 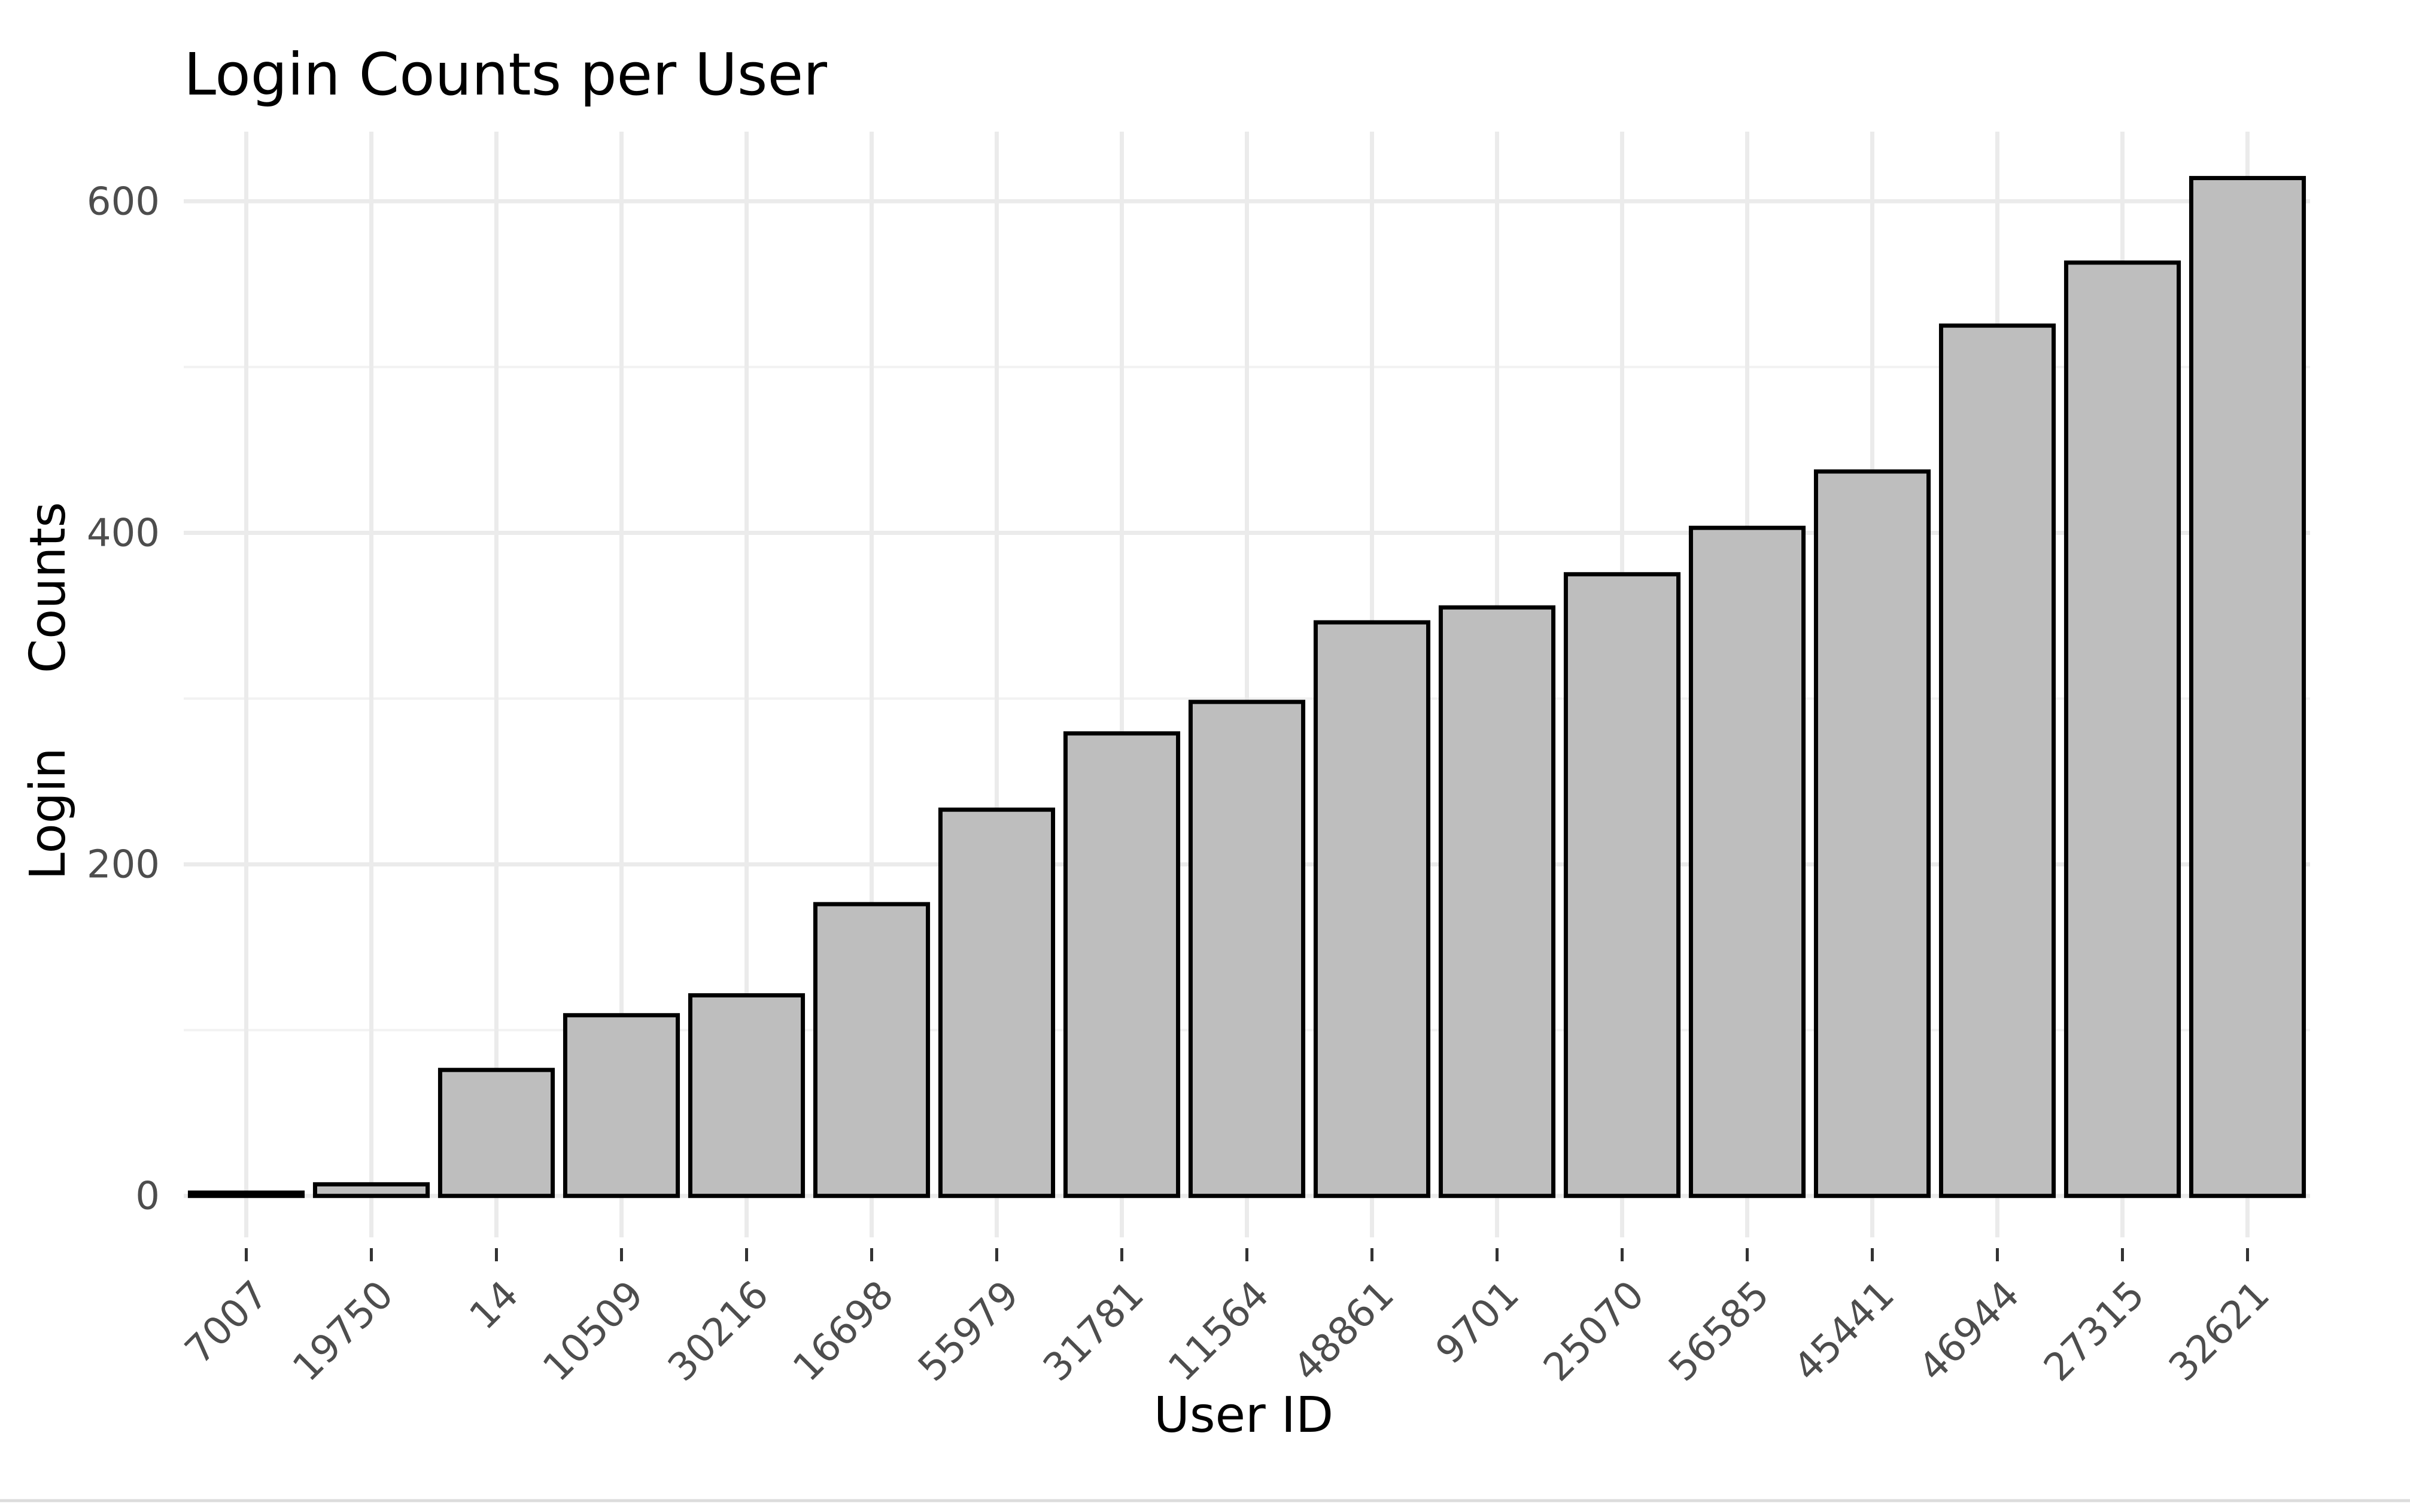 What do you see at coordinates (123, 865) in the screenshot?
I see `y-tick-label: 200` at bounding box center [123, 865].